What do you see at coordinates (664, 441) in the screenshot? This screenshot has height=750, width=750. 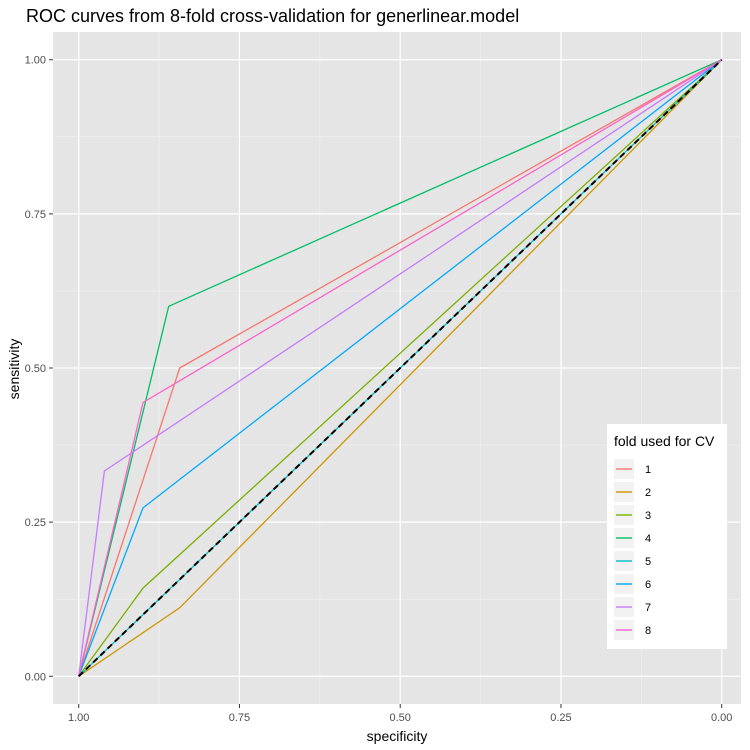 I see `legend-title: fold used for CV` at bounding box center [664, 441].